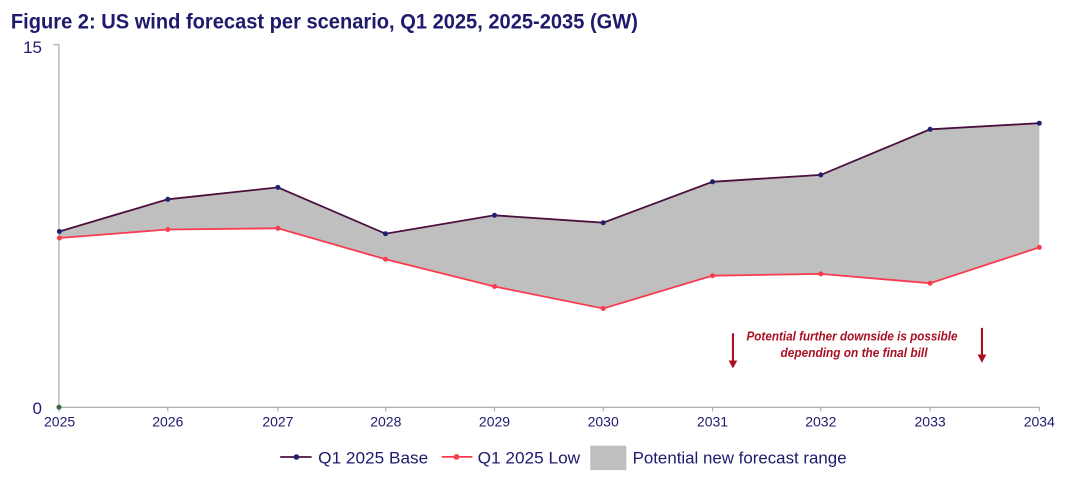  I want to click on svg-text: 2026, so click(167, 422).